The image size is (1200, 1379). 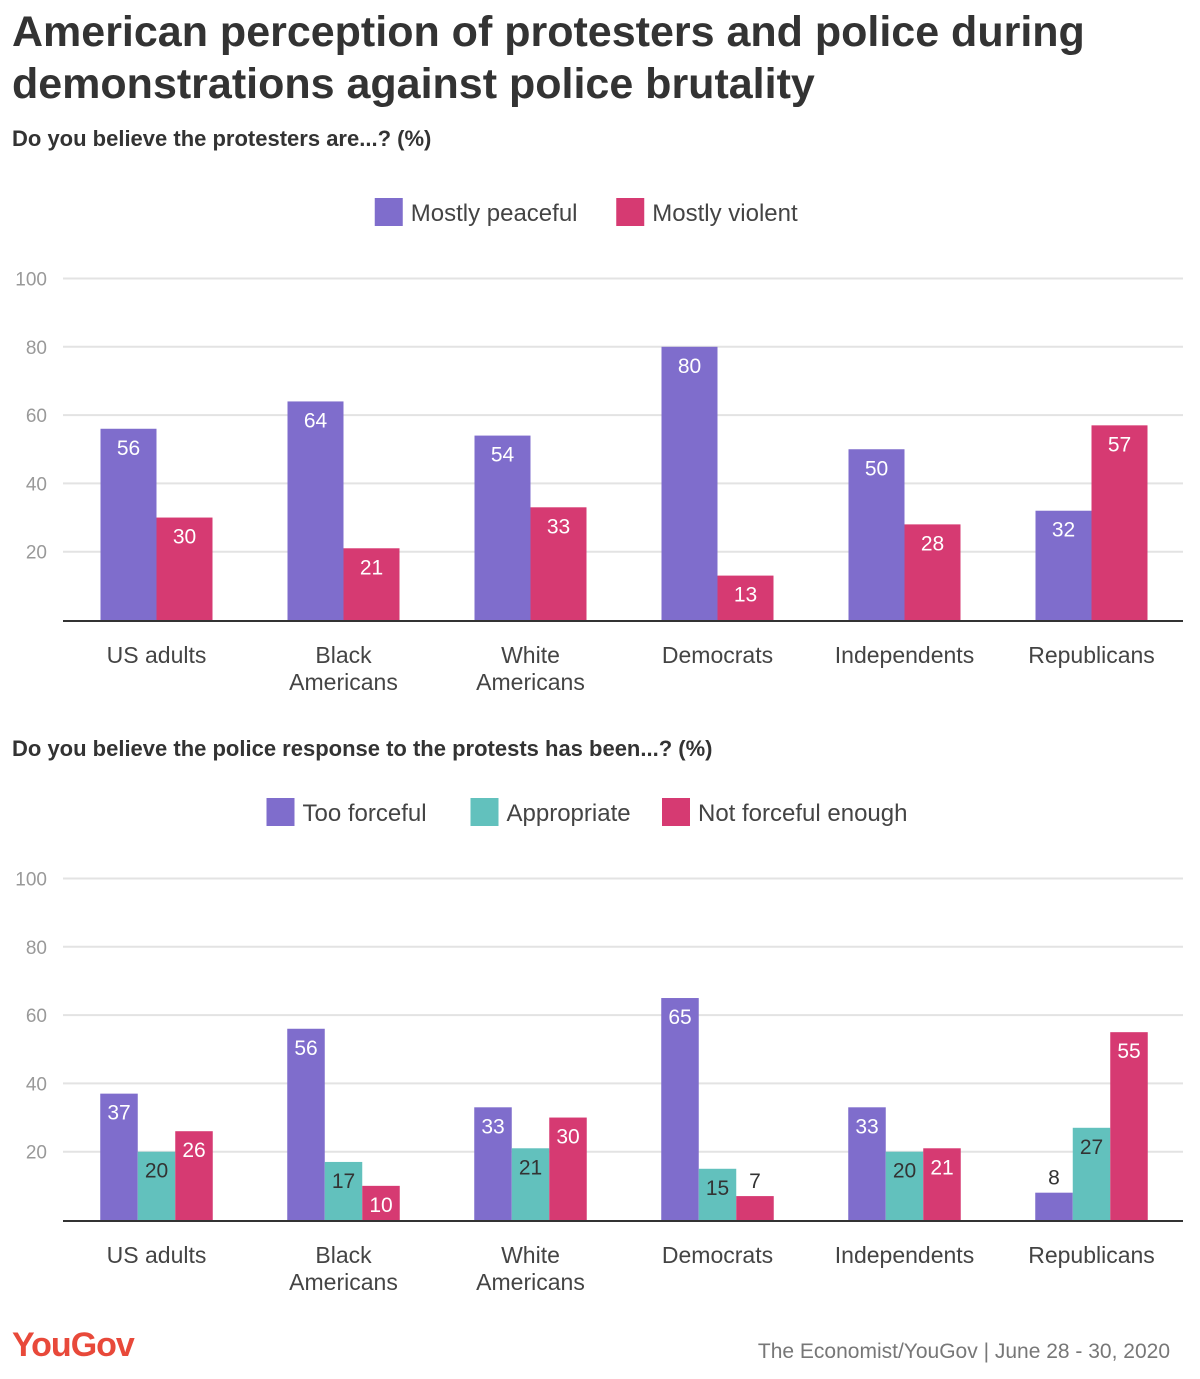 What do you see at coordinates (118, 1113) in the screenshot?
I see `bar-value-label: 37` at bounding box center [118, 1113].